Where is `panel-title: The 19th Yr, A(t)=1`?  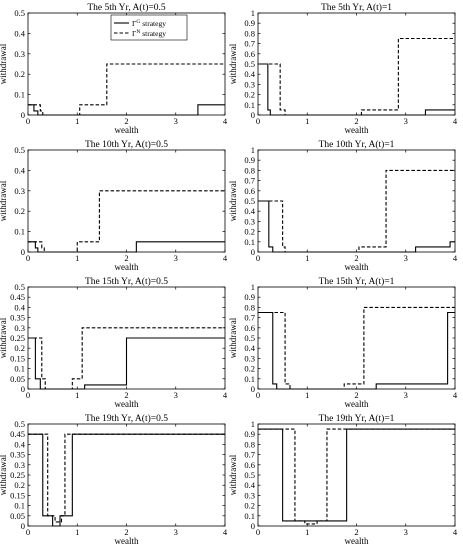
panel-title: The 19th Yr, A(t)=1 is located at coordinates (357, 418).